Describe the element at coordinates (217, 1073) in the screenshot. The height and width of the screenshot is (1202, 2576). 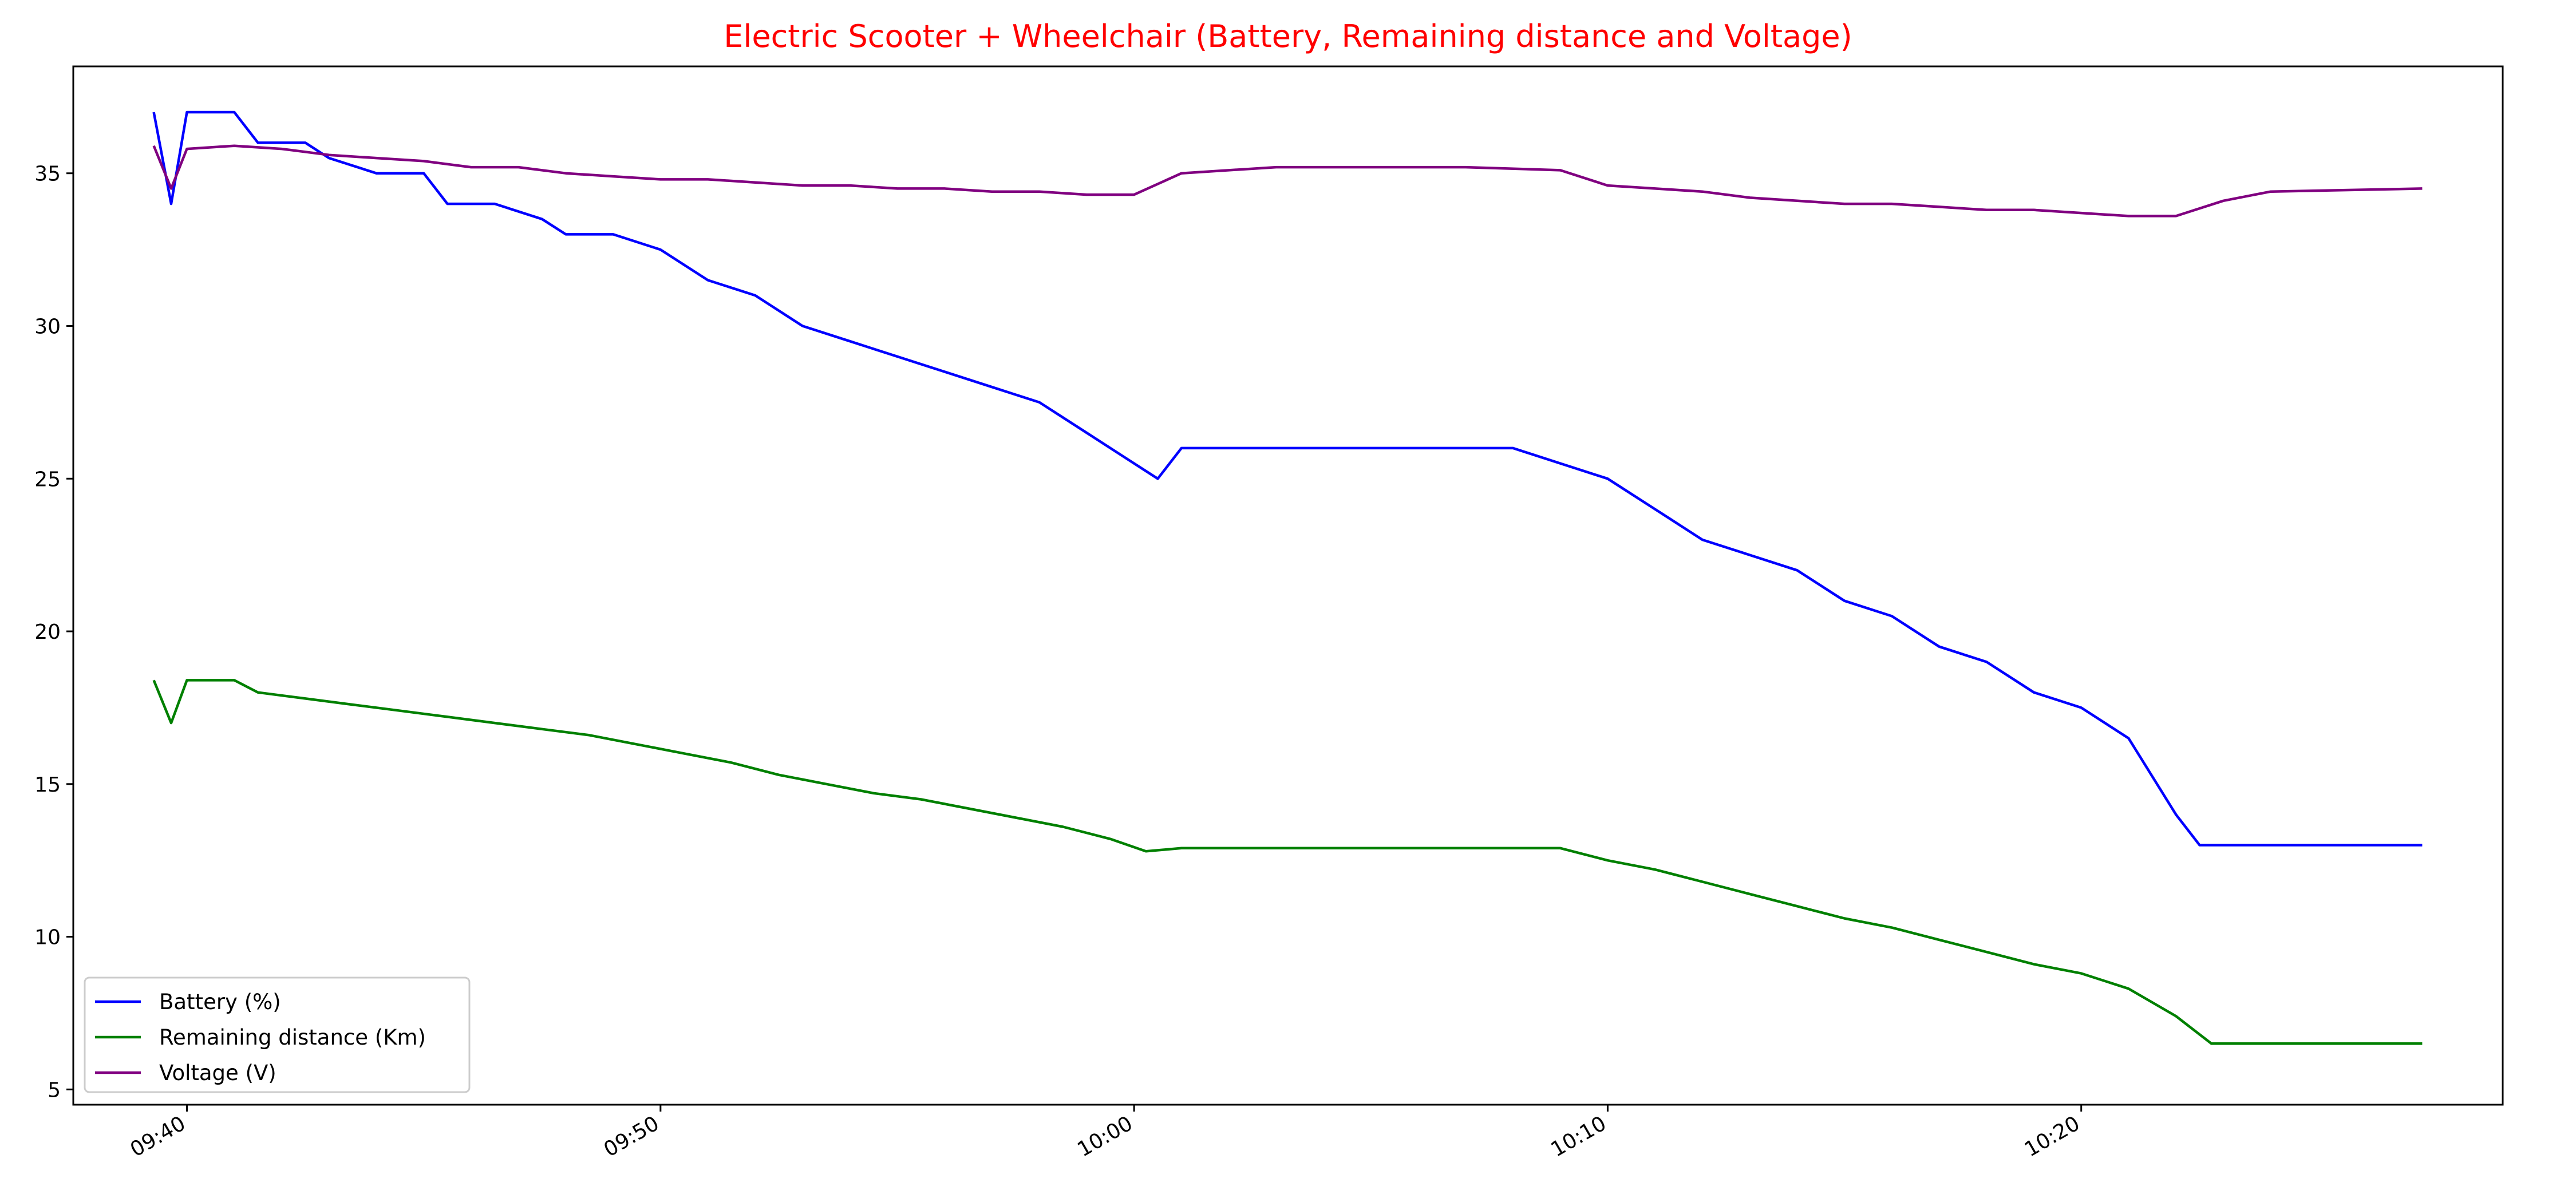
I see `legend-label-2: Voltage (V)` at that location.